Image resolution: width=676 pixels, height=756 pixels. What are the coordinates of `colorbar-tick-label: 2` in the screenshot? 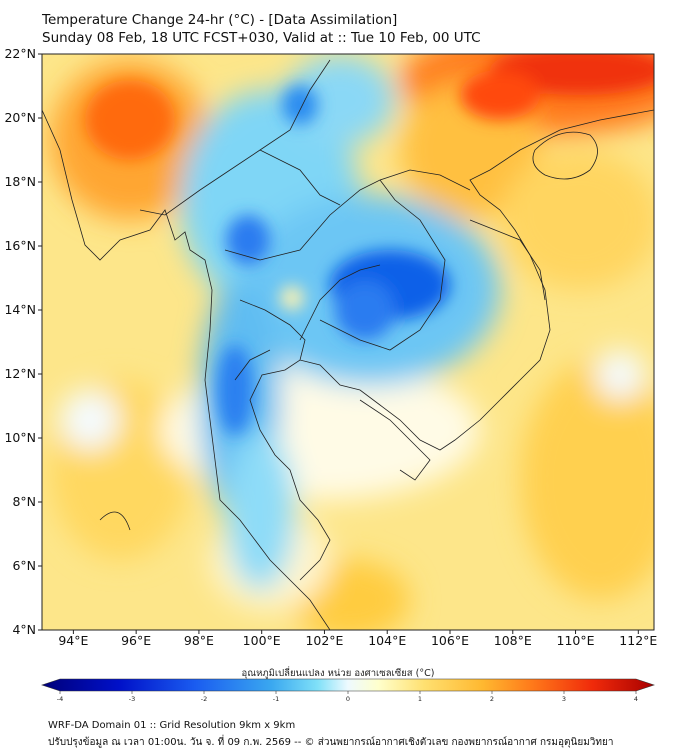 It's located at (492, 699).